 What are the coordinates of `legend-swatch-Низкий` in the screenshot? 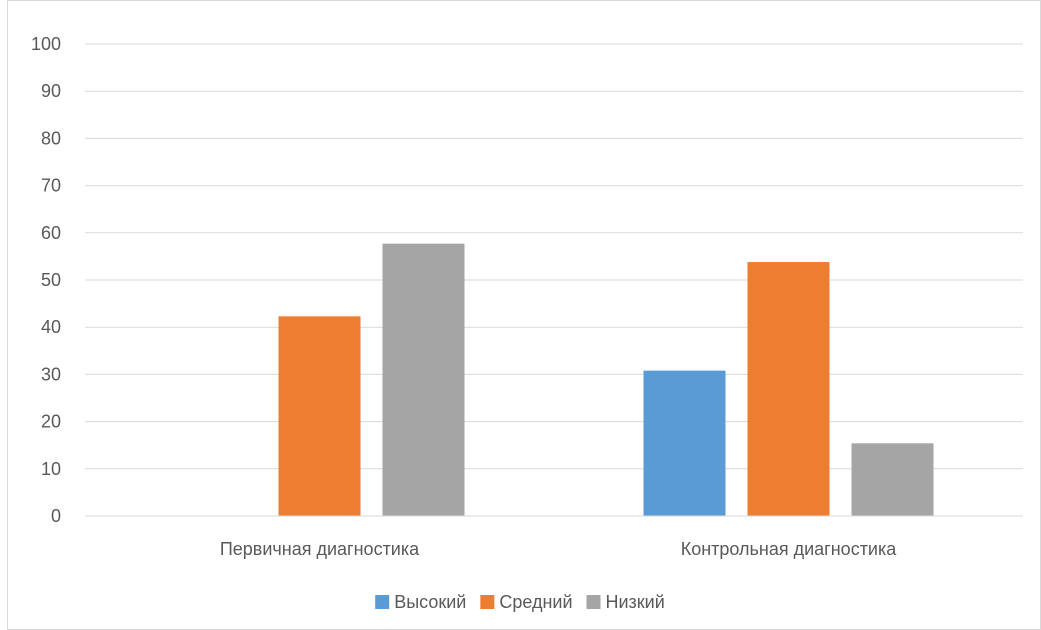 It's located at (593, 602).